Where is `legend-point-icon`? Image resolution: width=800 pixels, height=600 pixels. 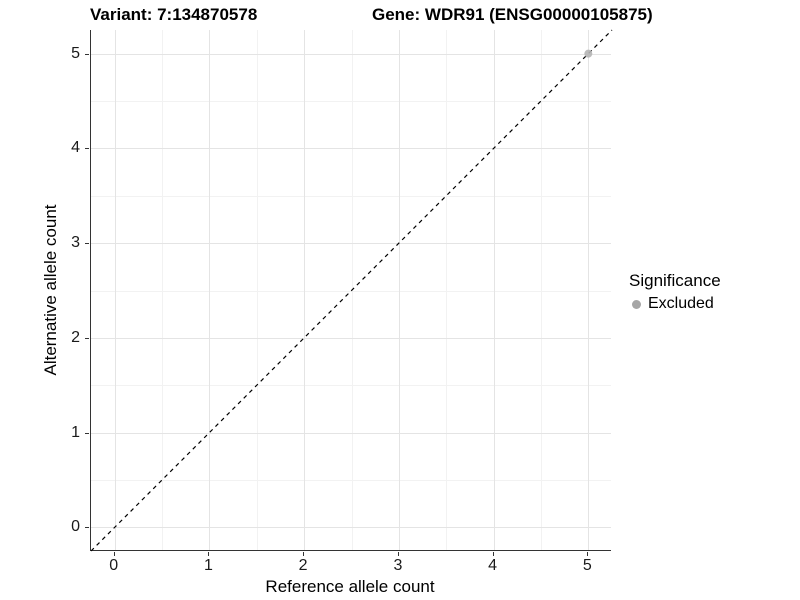 legend-point-icon is located at coordinates (636, 304).